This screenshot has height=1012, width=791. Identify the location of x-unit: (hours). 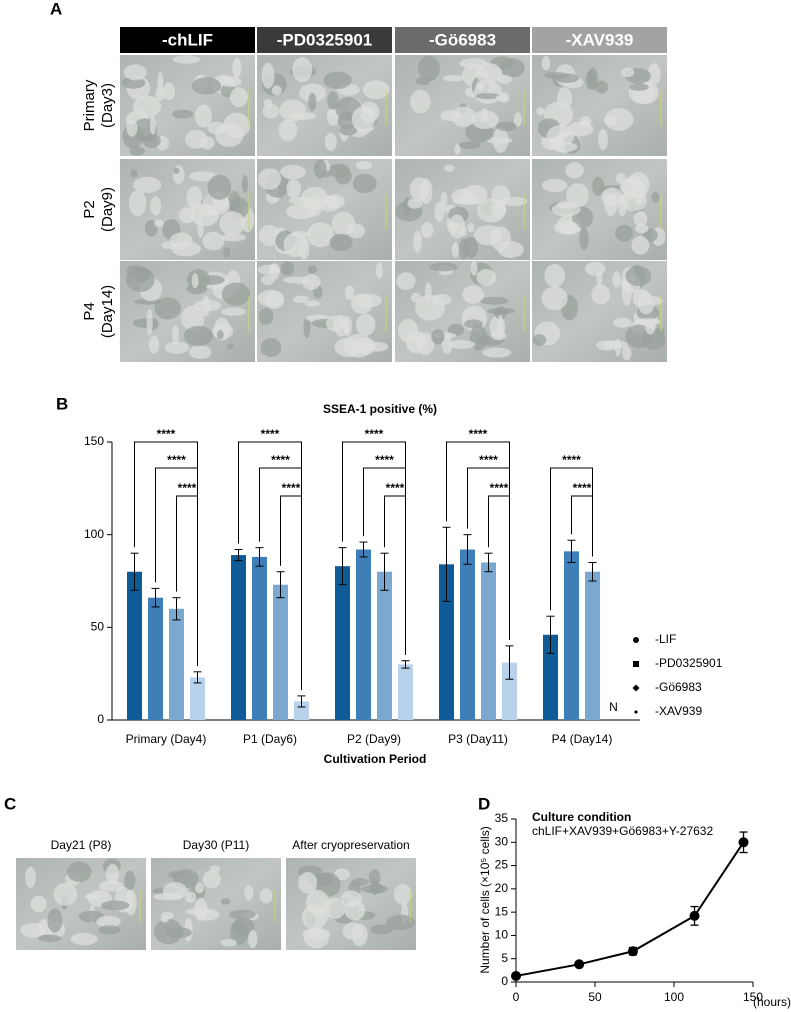
(772, 1002).